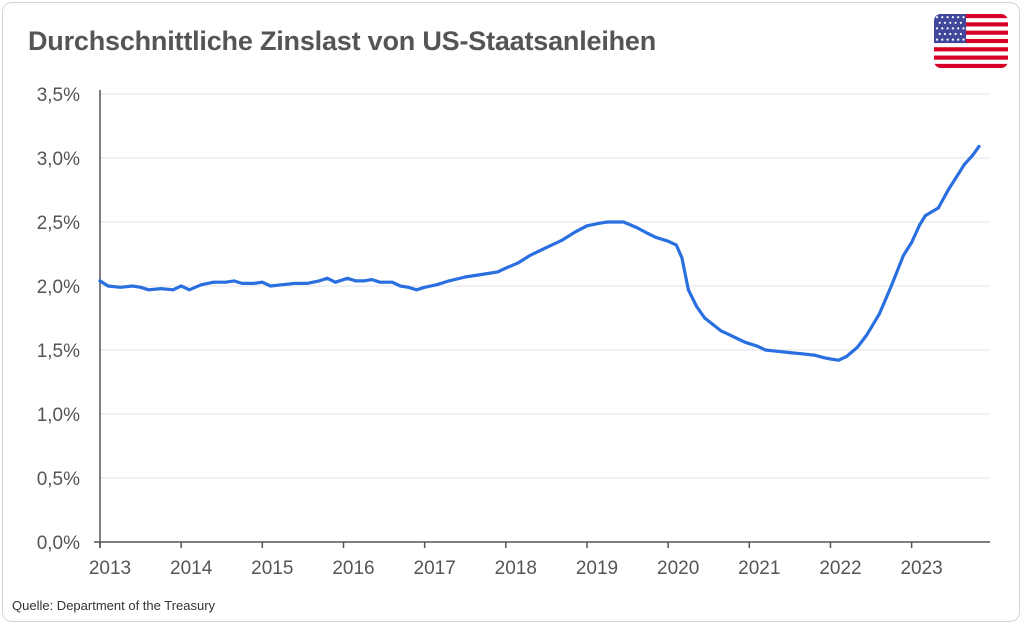  I want to click on source-note: Quelle: Department of the Treasury, so click(114, 605).